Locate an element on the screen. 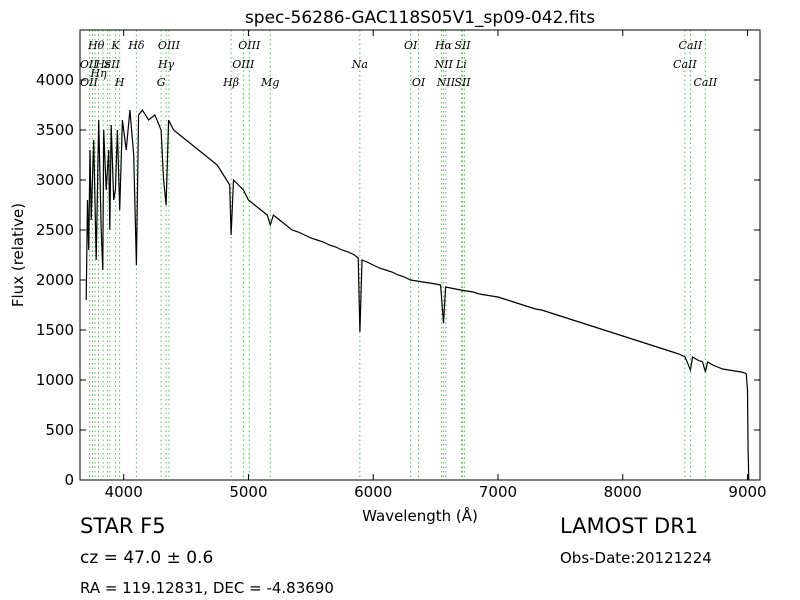 The width and height of the screenshot is (800, 600). y-tick-label: 2500 is located at coordinates (55, 230).